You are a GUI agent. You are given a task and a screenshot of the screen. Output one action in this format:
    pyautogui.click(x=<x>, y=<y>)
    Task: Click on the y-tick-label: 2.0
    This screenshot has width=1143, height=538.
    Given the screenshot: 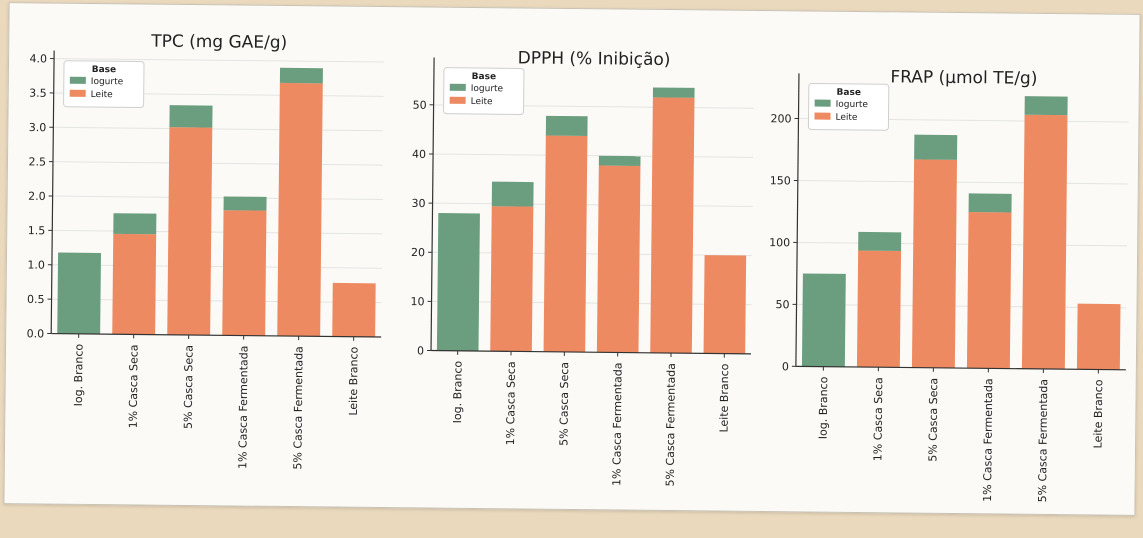 What is the action you would take?
    pyautogui.click(x=37, y=196)
    